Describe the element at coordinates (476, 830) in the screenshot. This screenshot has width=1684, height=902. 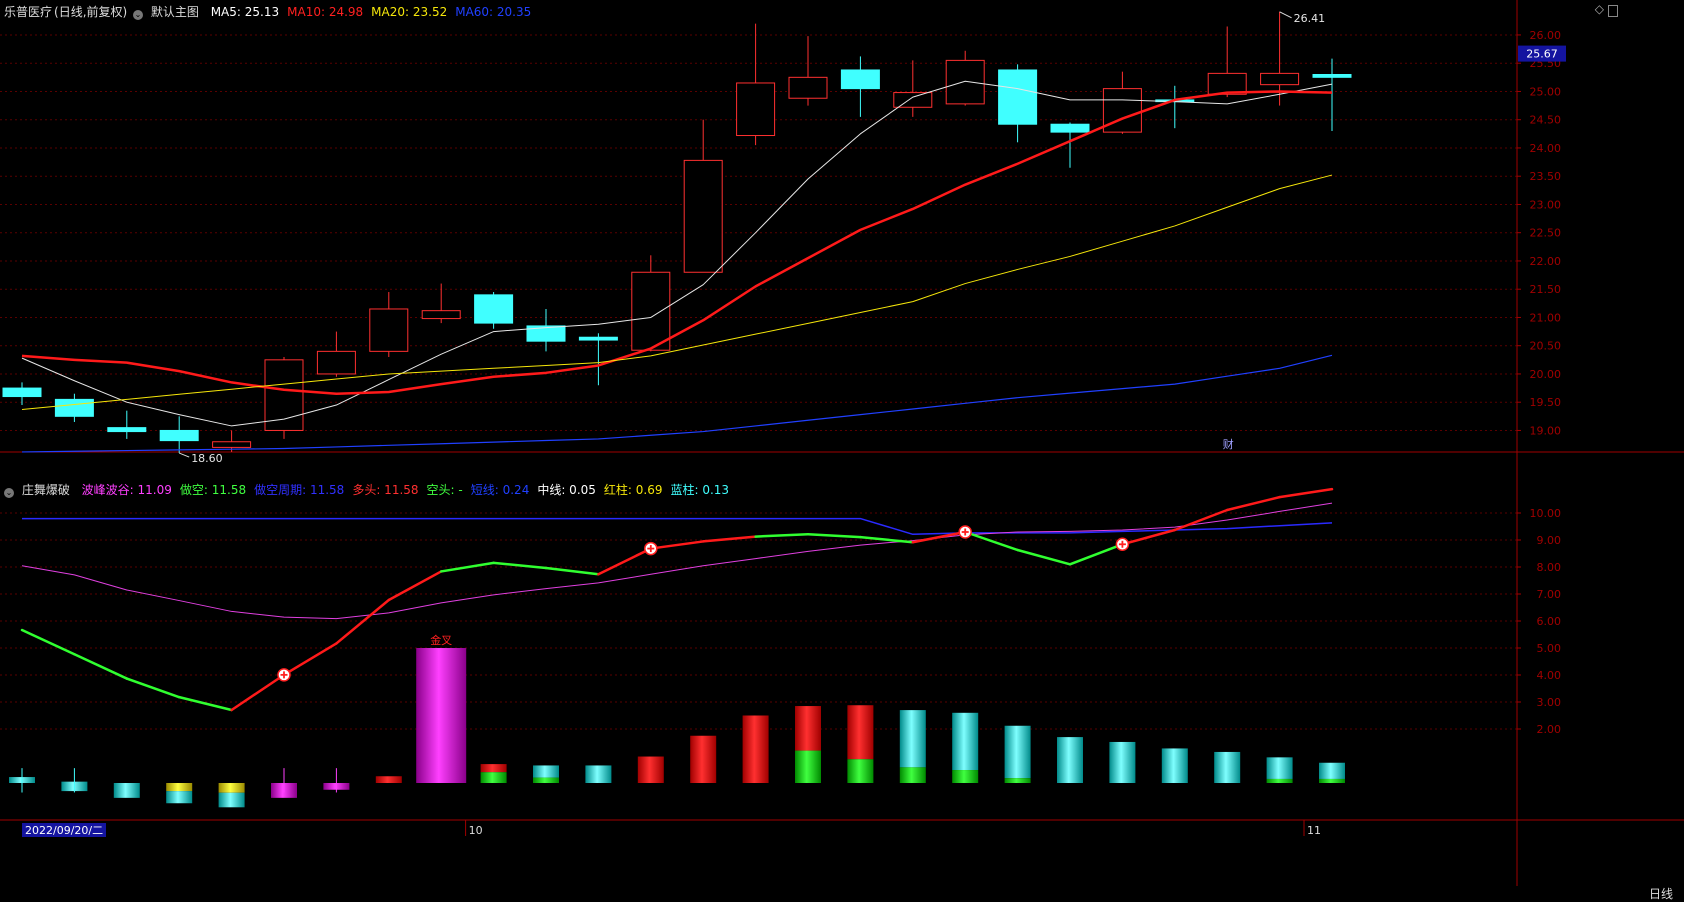
I see `x-axis-tick-label: 10` at that location.